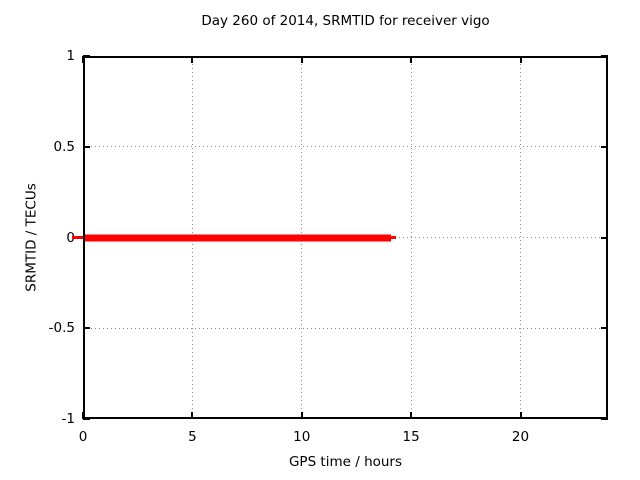 This screenshot has height=480, width=640. I want to click on series-end-cap, so click(394, 237).